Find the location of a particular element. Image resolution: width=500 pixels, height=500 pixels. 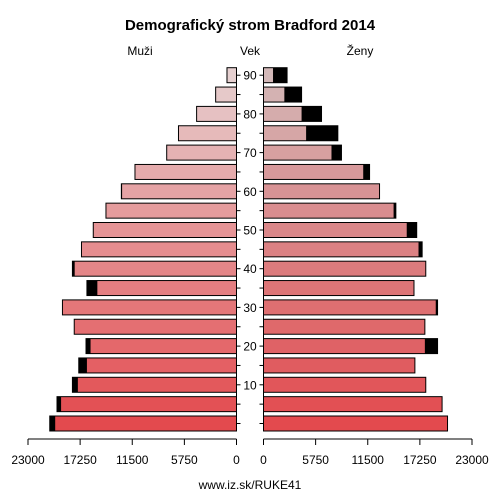

left-label: Muži is located at coordinates (139, 51).